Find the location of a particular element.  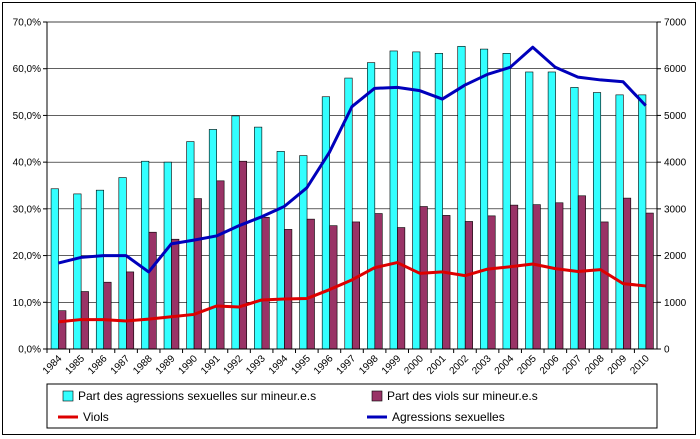

y-tick-label: 60,0% is located at coordinates (27, 69).